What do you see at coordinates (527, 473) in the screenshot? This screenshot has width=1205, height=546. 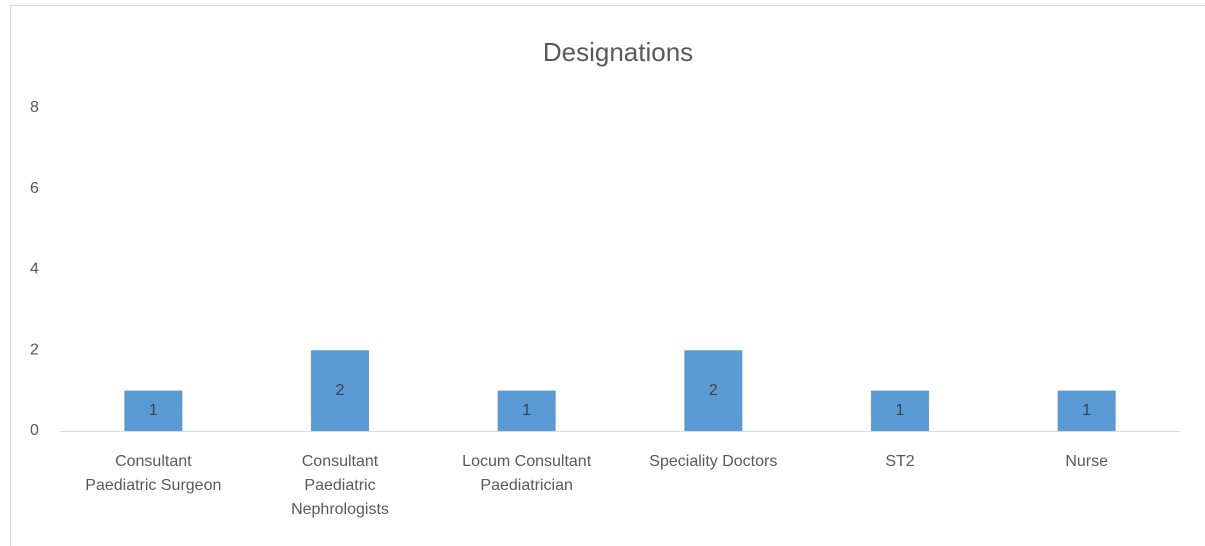 I see `x-tick-label: Locum Consultant Paediatrician` at bounding box center [527, 473].